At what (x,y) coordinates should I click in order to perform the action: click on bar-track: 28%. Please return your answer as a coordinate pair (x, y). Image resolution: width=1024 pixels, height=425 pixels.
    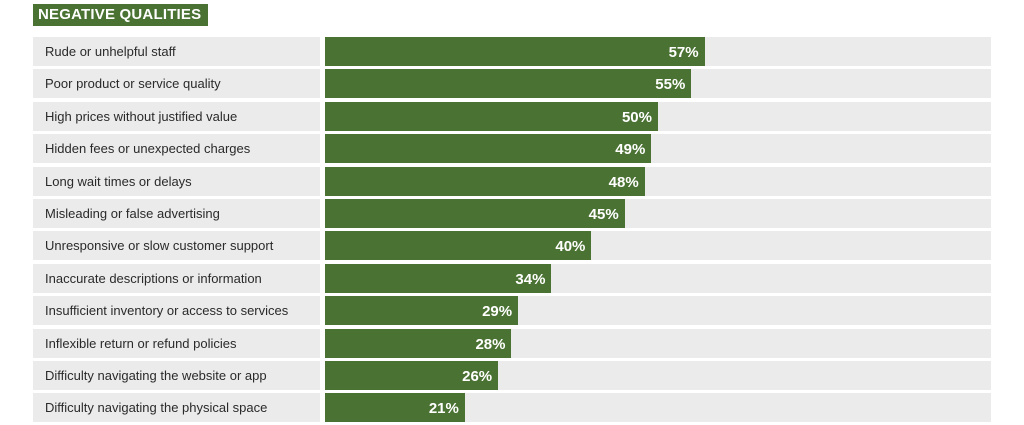
    Looking at the image, I should click on (658, 343).